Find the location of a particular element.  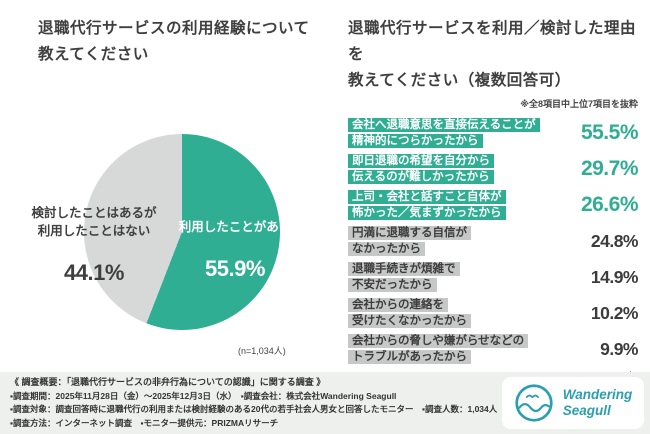

reason-value: 26.6% is located at coordinates (609, 204).